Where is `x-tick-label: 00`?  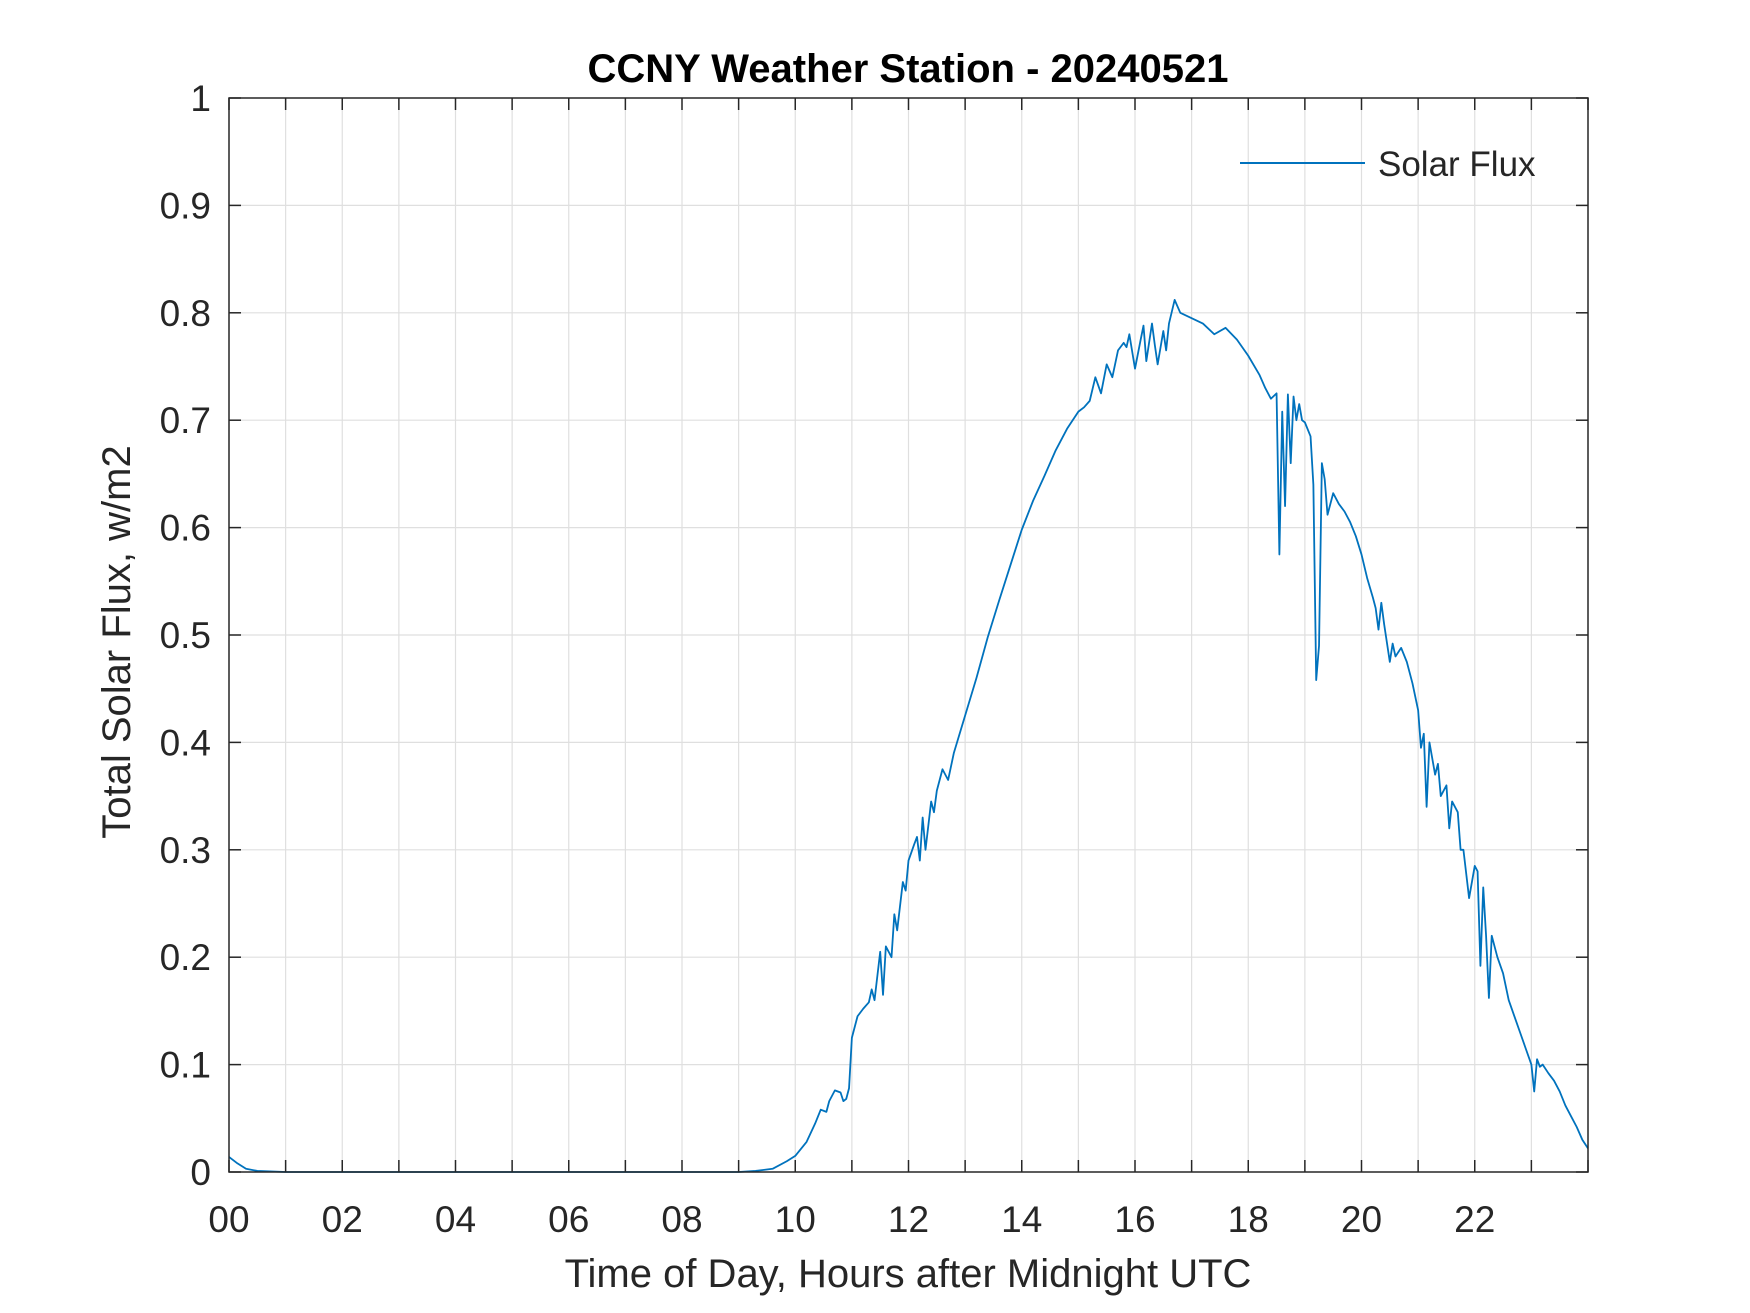
x-tick-label: 00 is located at coordinates (228, 1219).